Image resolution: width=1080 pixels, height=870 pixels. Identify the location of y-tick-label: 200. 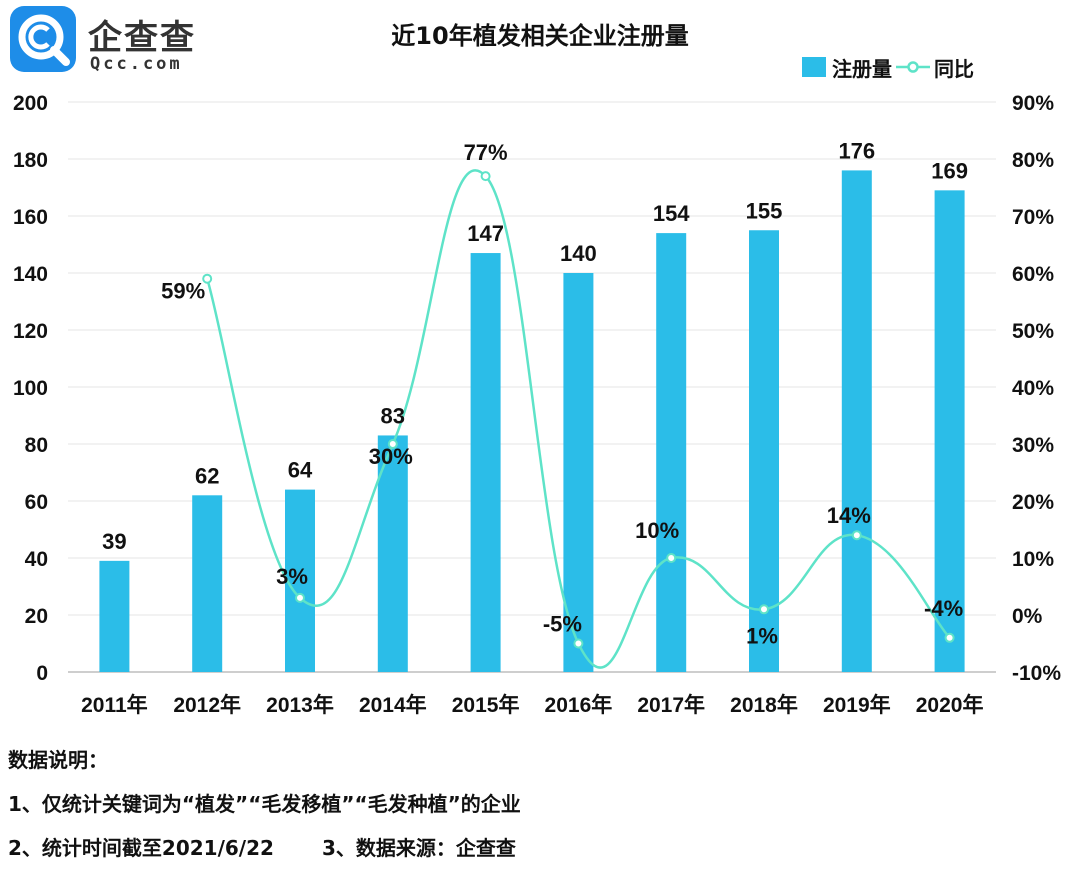
(30, 103).